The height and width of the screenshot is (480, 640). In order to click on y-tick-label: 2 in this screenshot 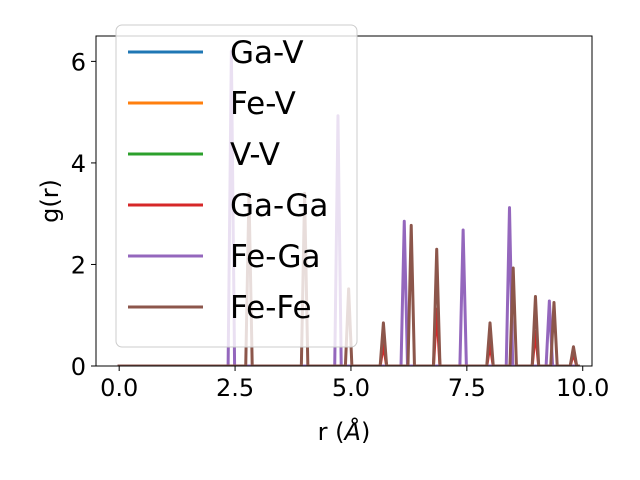, I will do `click(78, 265)`.